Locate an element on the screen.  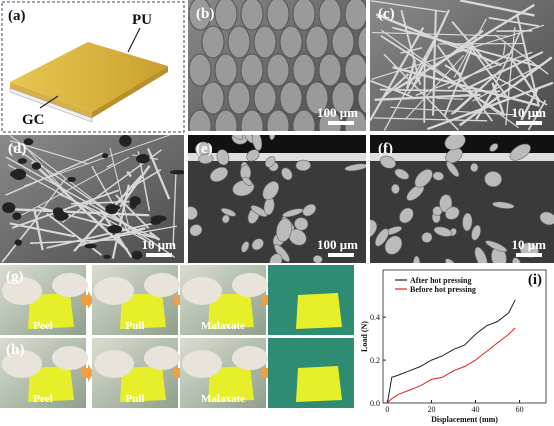
panel-label: (i) is located at coordinates (535, 280).